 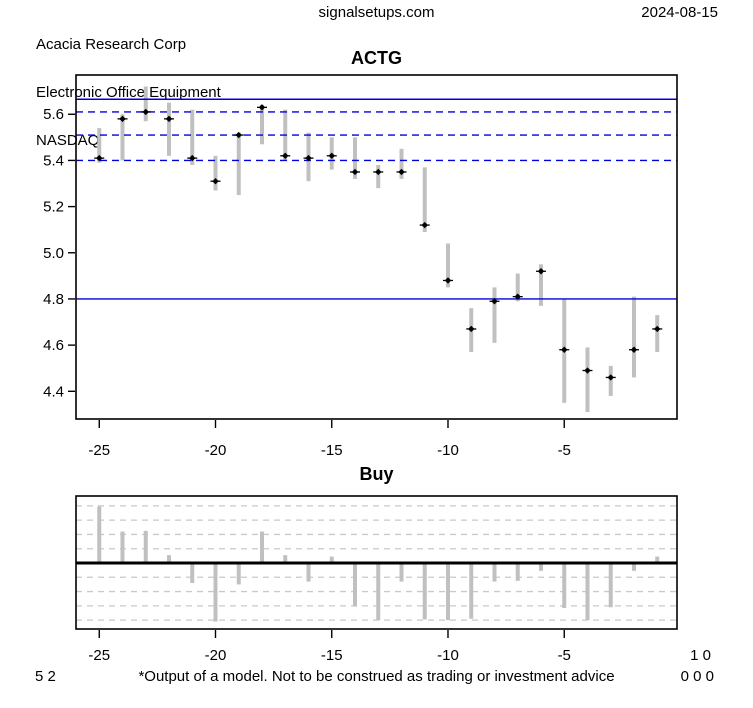 What do you see at coordinates (45, 676) in the screenshot?
I see `footer-left-numbers: 5 2` at bounding box center [45, 676].